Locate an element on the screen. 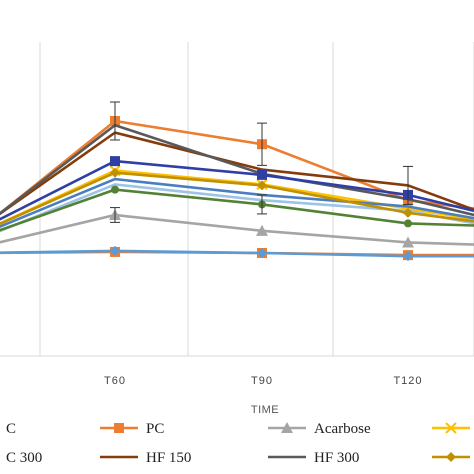 The width and height of the screenshot is (474, 474). legend-item: HF 300 is located at coordinates (313, 458).